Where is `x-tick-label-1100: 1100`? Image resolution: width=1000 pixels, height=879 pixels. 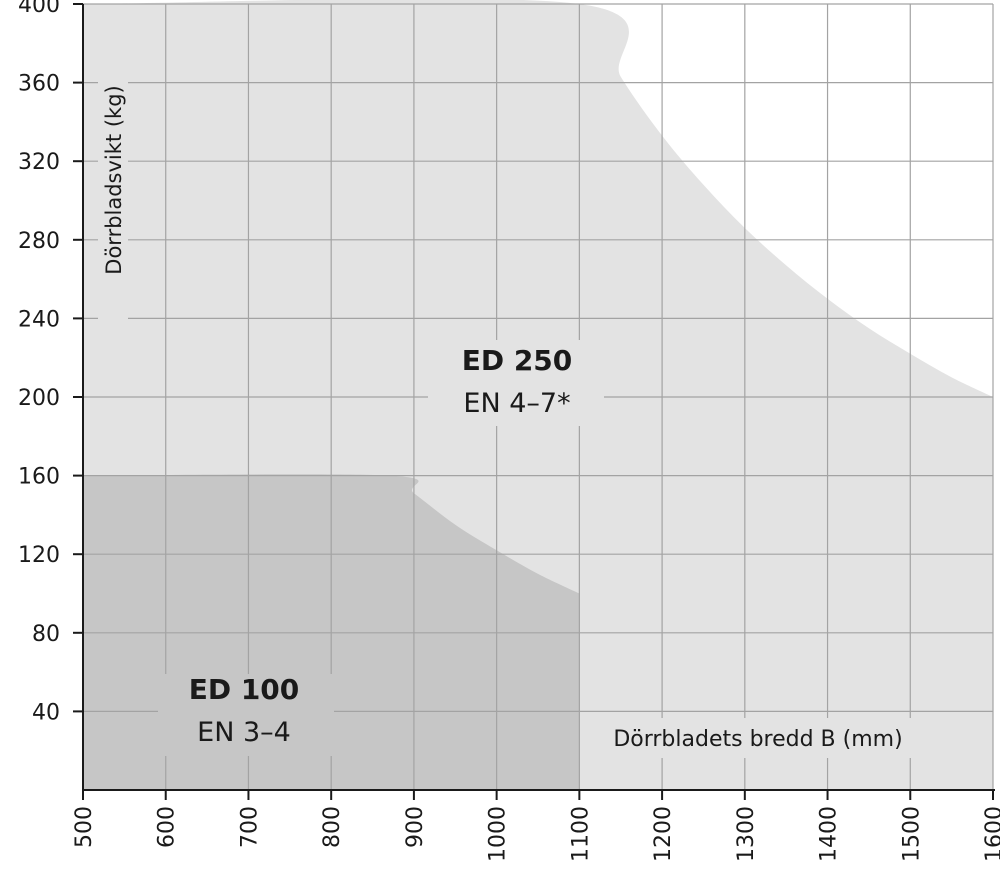 x-tick-label-1100: 1100 is located at coordinates (580, 834).